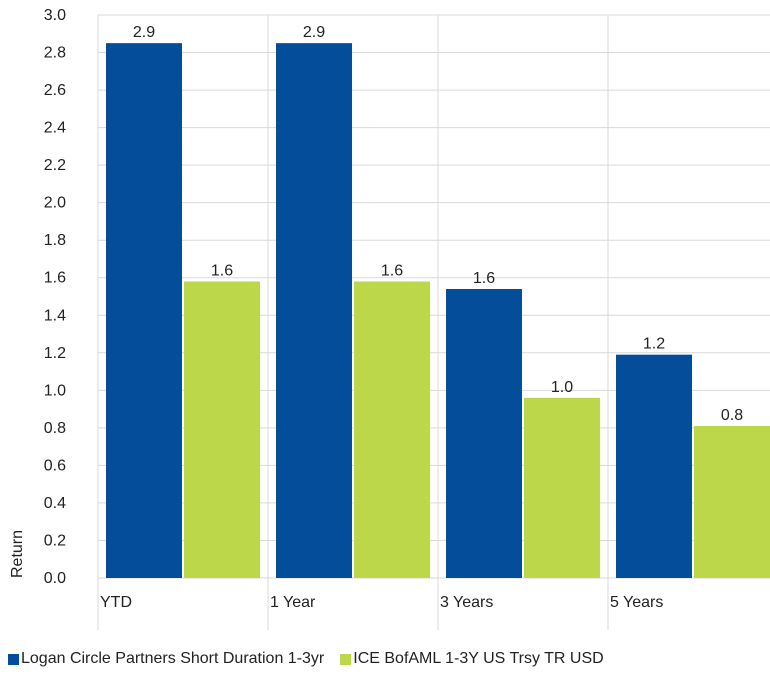  I want to click on y-tick-label: 0.4, so click(55, 503).